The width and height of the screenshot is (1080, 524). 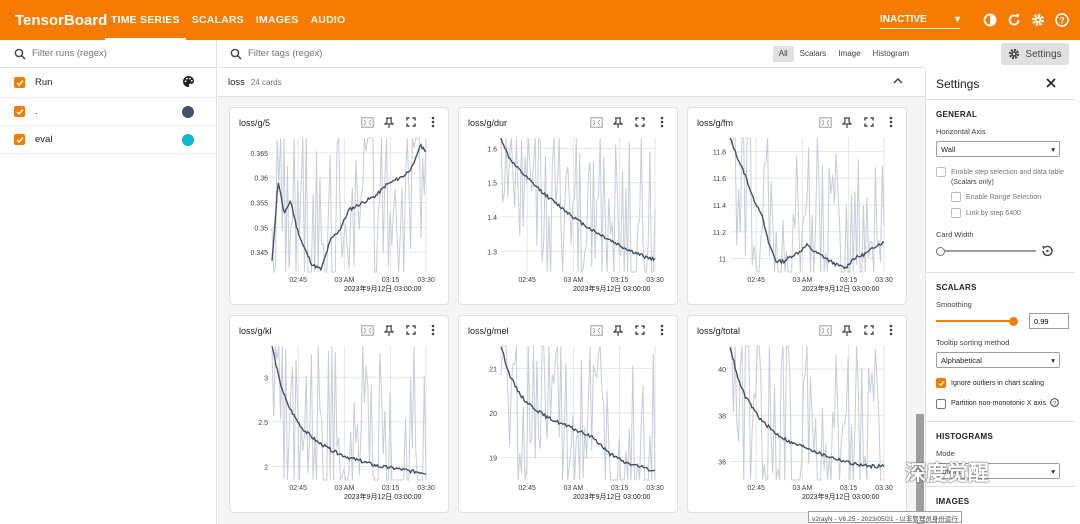 I want to click on scrollbar, so click(x=920, y=469).